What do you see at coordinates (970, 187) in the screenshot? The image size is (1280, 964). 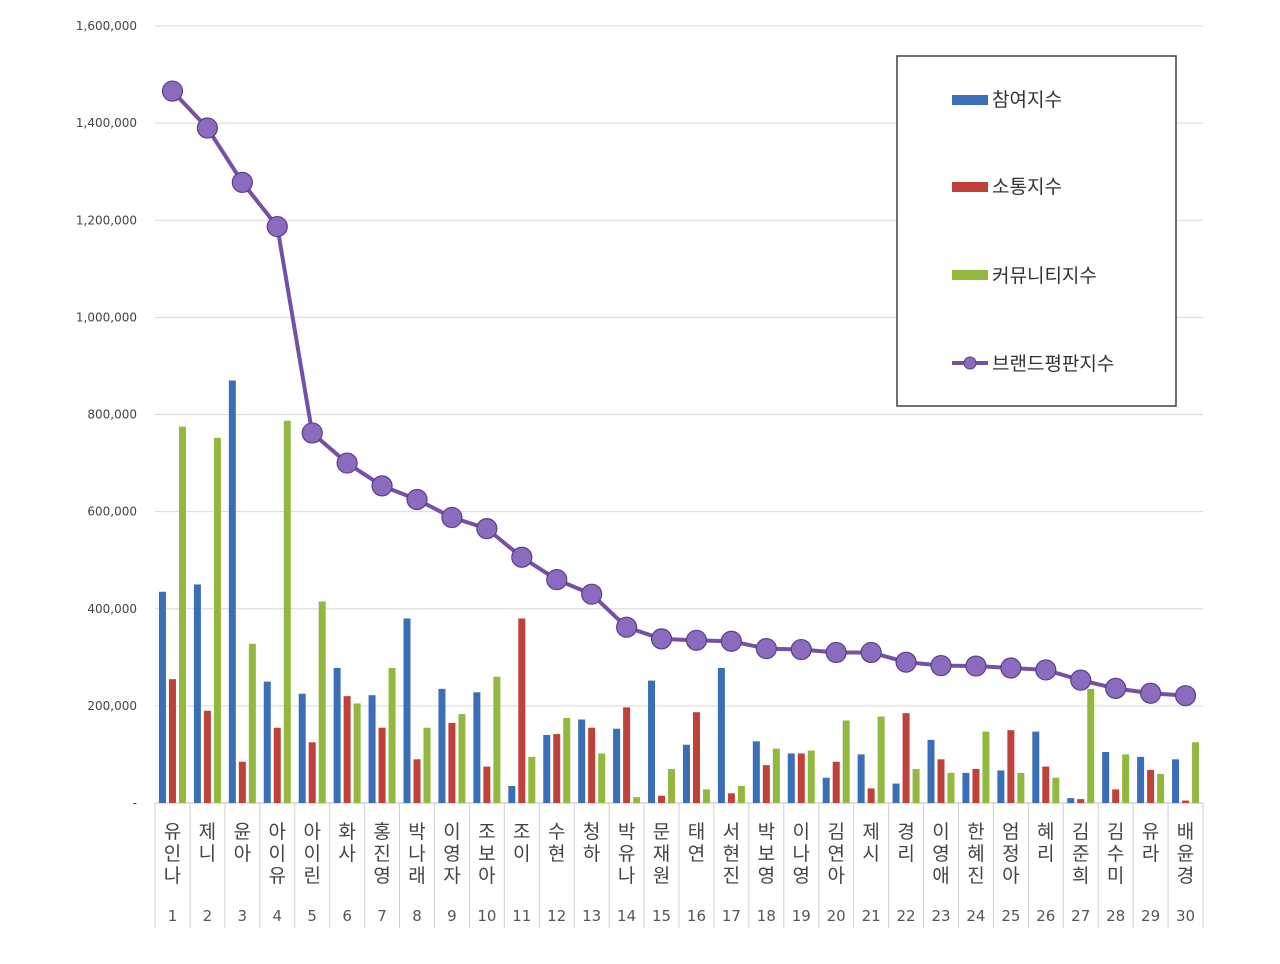 I see `legend-swatch-communication` at bounding box center [970, 187].